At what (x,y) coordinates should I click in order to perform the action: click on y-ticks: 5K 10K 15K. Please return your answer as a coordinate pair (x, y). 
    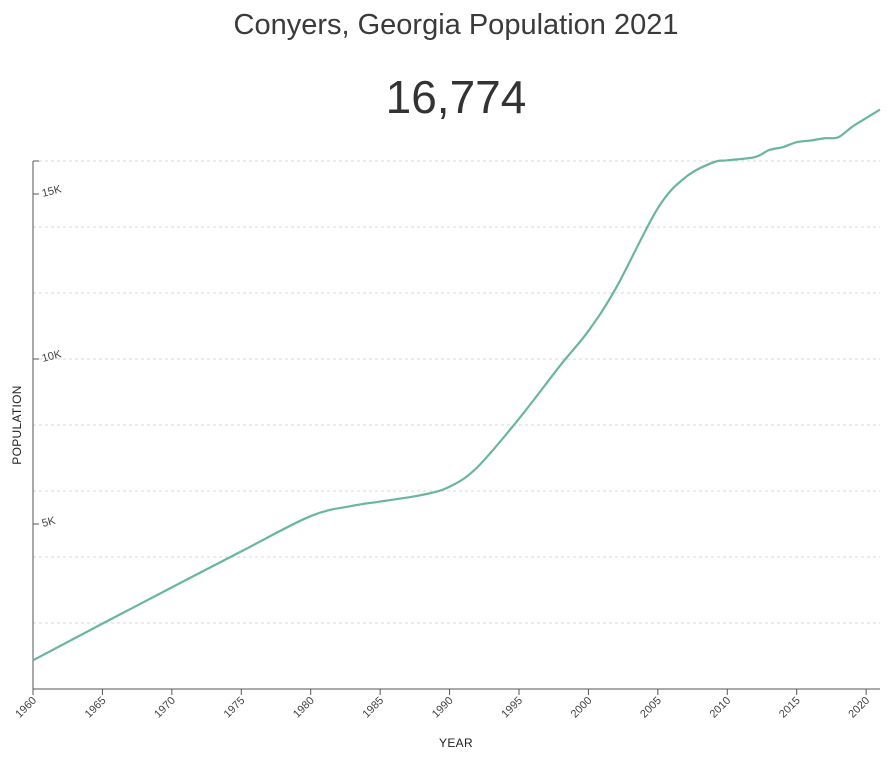
    Looking at the image, I should click on (48, 356).